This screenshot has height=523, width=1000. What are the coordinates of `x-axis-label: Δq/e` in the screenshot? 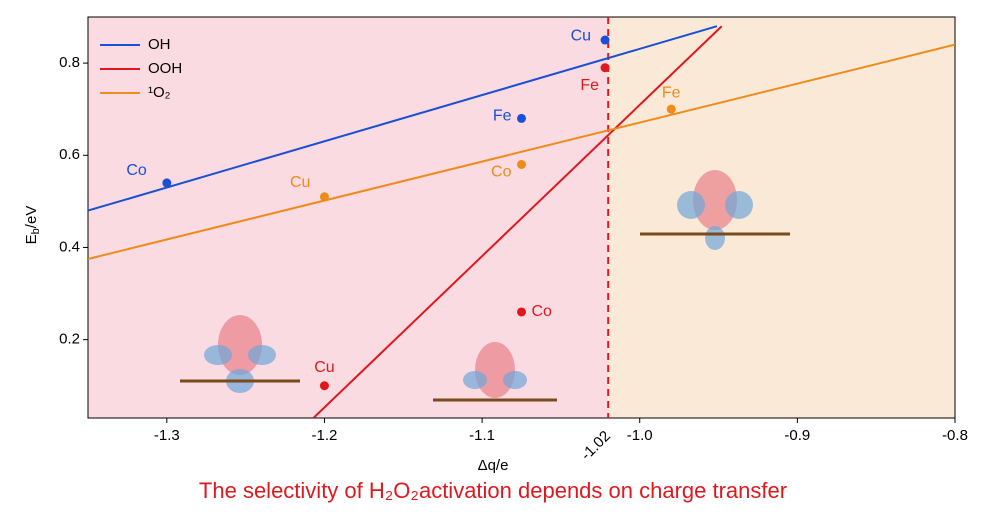 It's located at (493, 465).